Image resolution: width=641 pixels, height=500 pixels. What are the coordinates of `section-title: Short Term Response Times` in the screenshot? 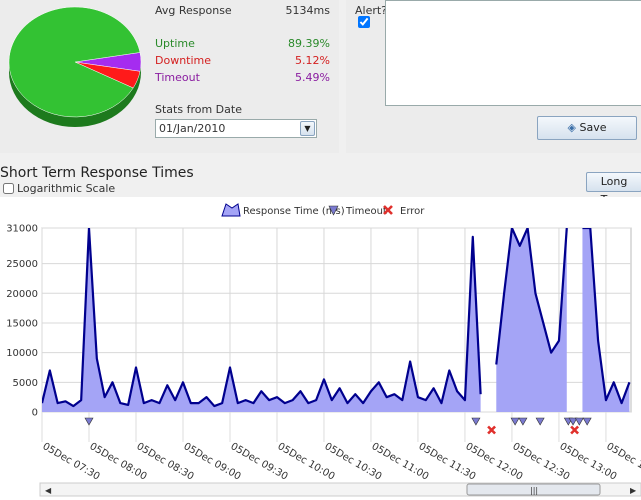 It's located at (97, 173).